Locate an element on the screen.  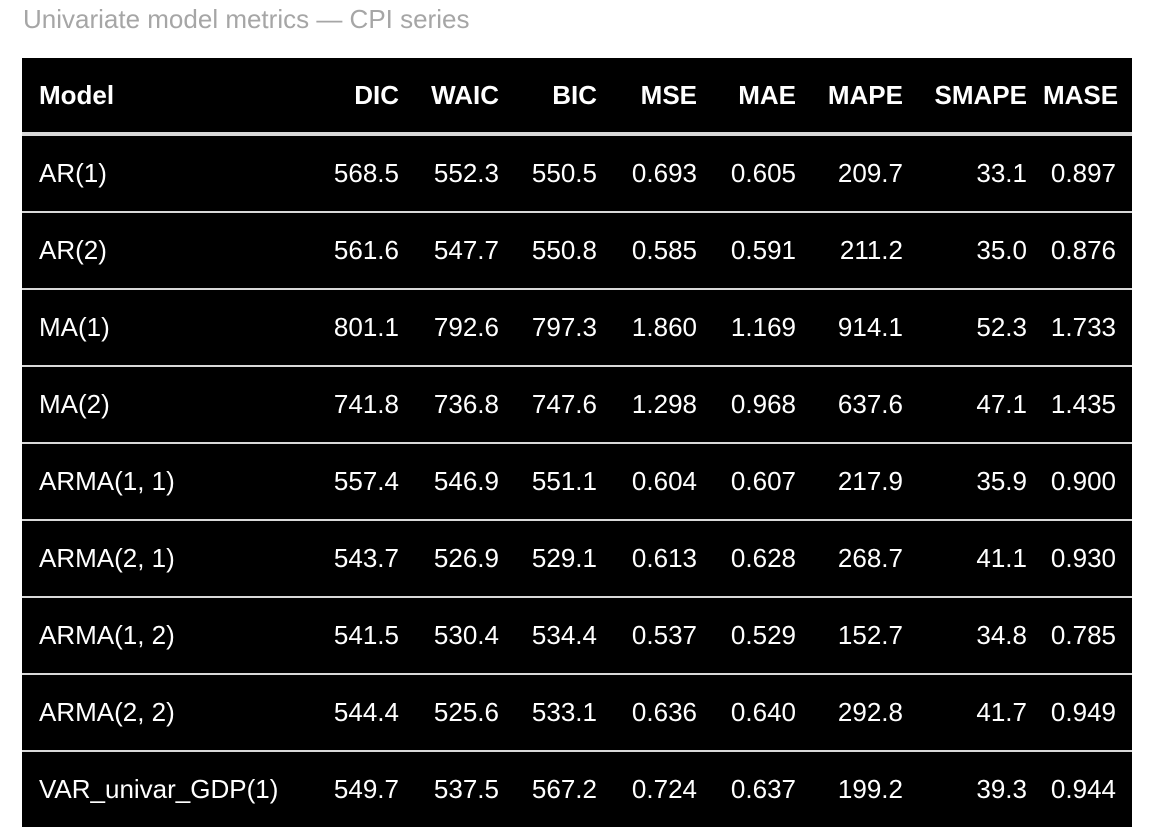
cell-mse: 1.860 is located at coordinates (663, 327).